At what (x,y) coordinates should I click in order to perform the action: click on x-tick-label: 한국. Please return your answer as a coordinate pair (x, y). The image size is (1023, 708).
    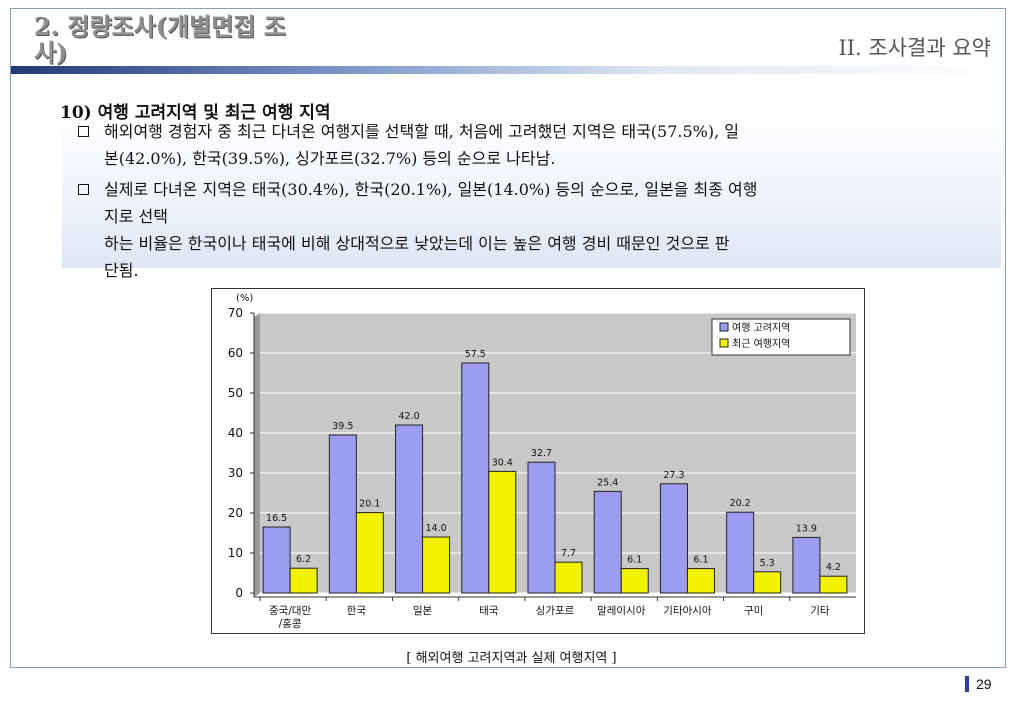
    Looking at the image, I should click on (357, 611).